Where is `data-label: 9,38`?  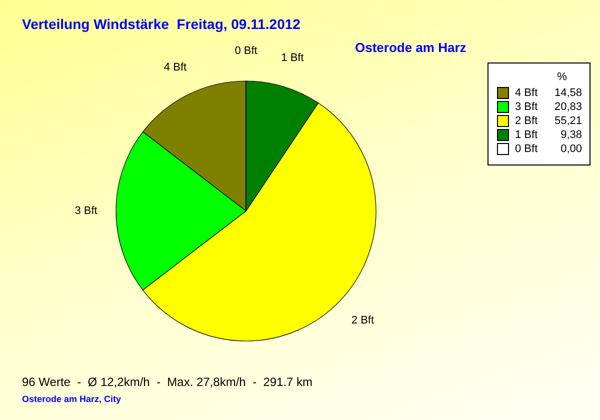
data-label: 9,38 is located at coordinates (571, 135).